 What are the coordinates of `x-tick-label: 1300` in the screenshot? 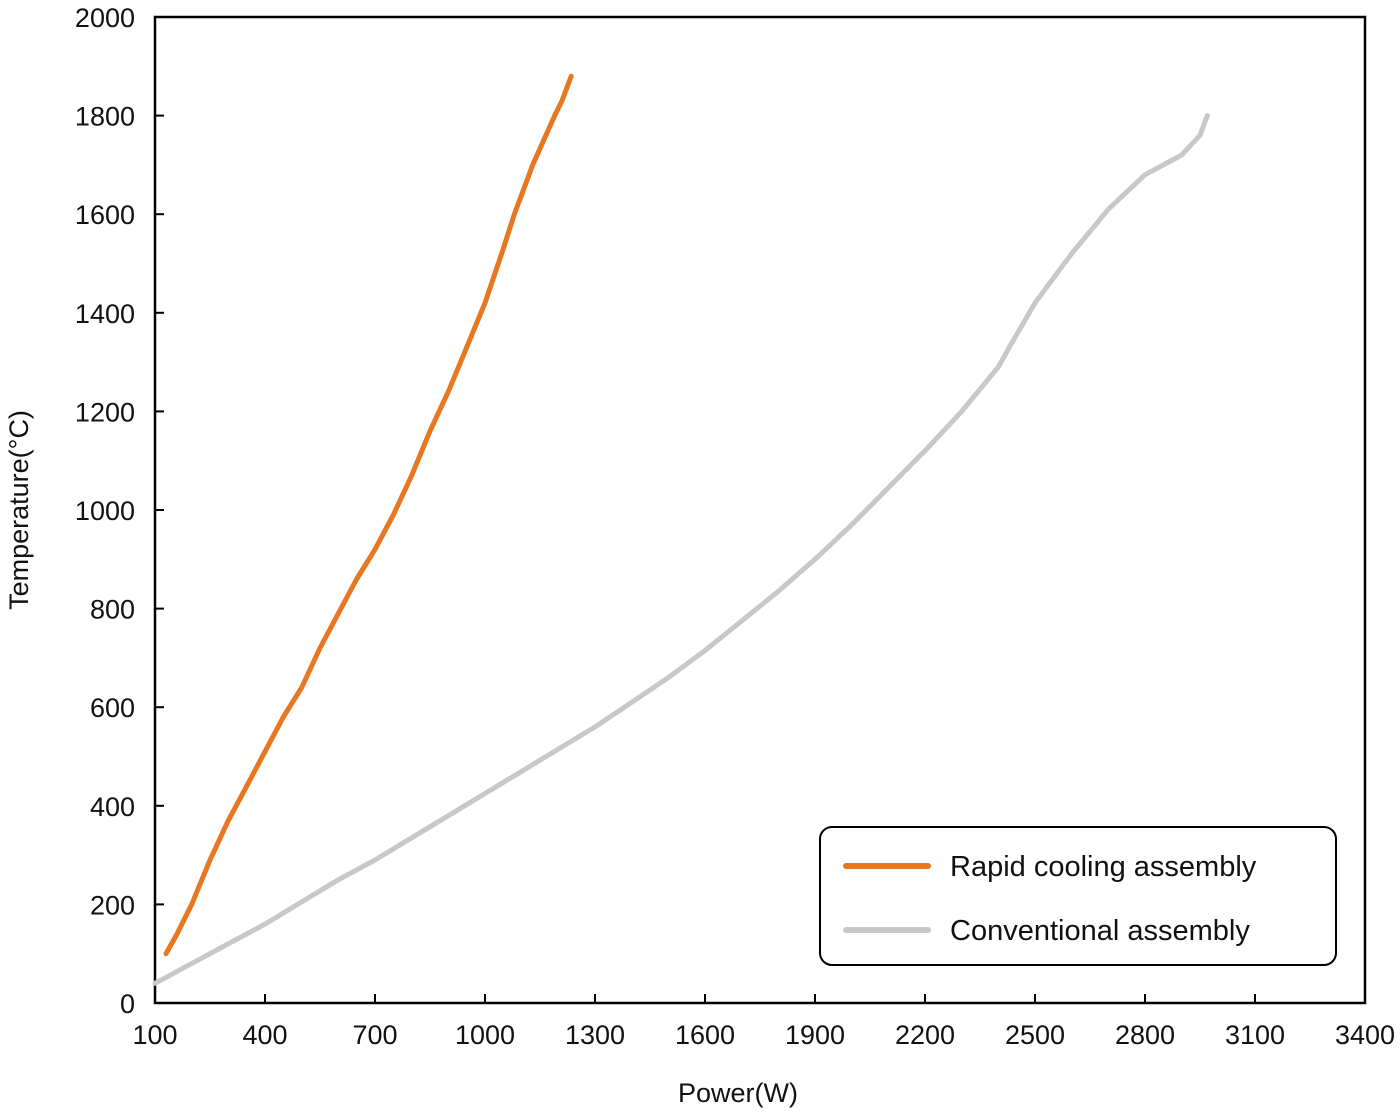 It's located at (595, 1035).